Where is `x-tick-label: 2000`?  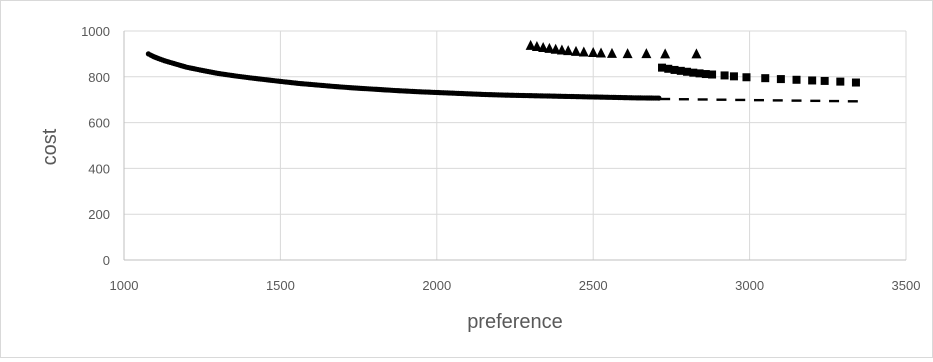
x-tick-label: 2000 is located at coordinates (436, 285).